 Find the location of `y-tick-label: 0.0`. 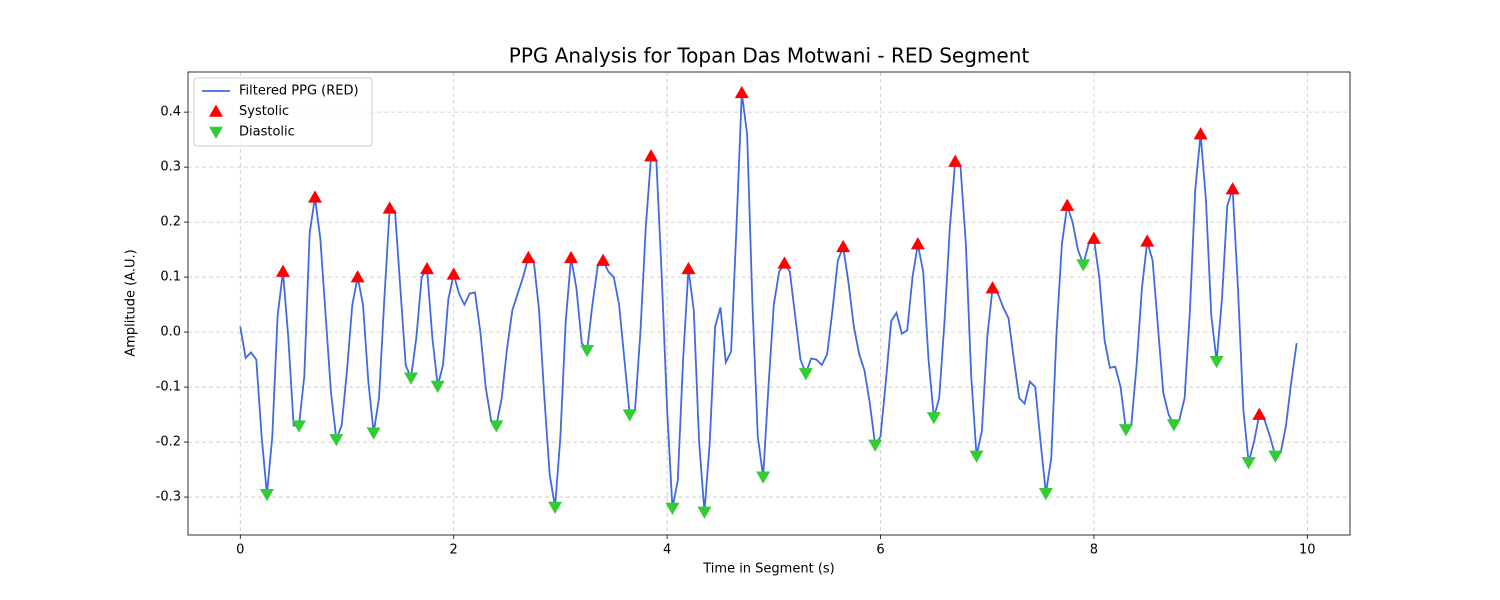

y-tick-label: 0.0 is located at coordinates (170, 332).